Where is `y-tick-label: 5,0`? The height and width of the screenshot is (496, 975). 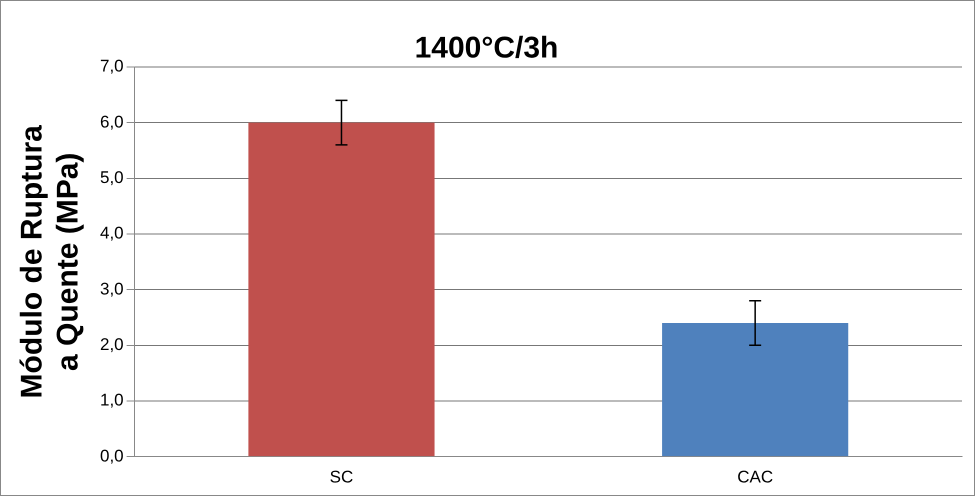
y-tick-label: 5,0 is located at coordinates (112, 177).